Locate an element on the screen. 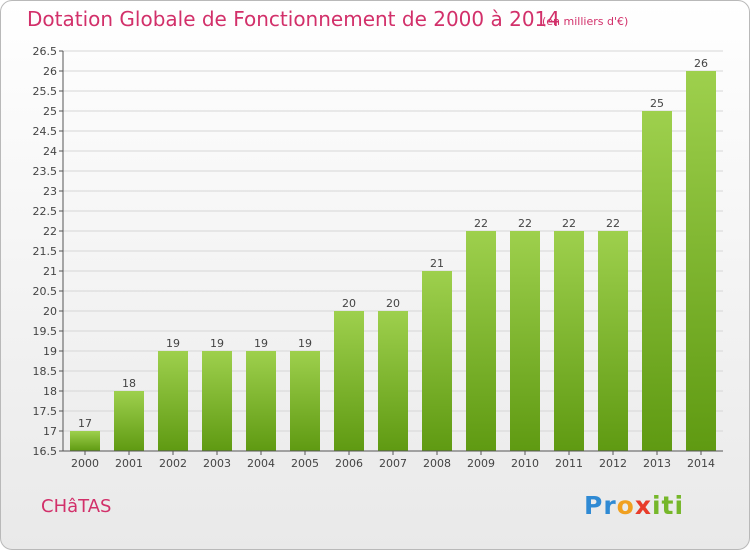 The image size is (750, 550). x-tick-label: 2002 is located at coordinates (173, 463).